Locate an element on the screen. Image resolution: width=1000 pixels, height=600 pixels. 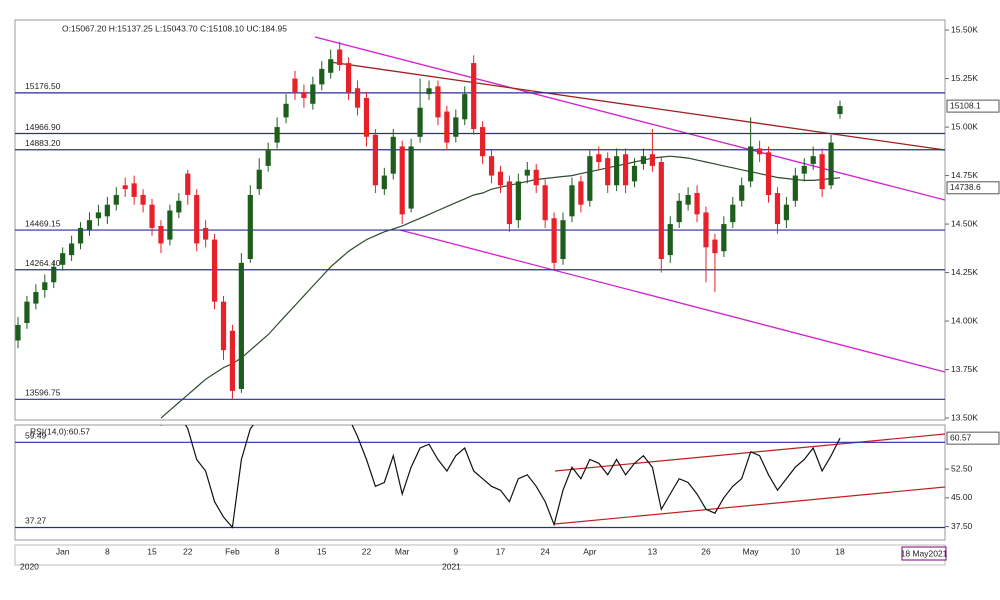
x-tick-label: 9 is located at coordinates (455, 551).